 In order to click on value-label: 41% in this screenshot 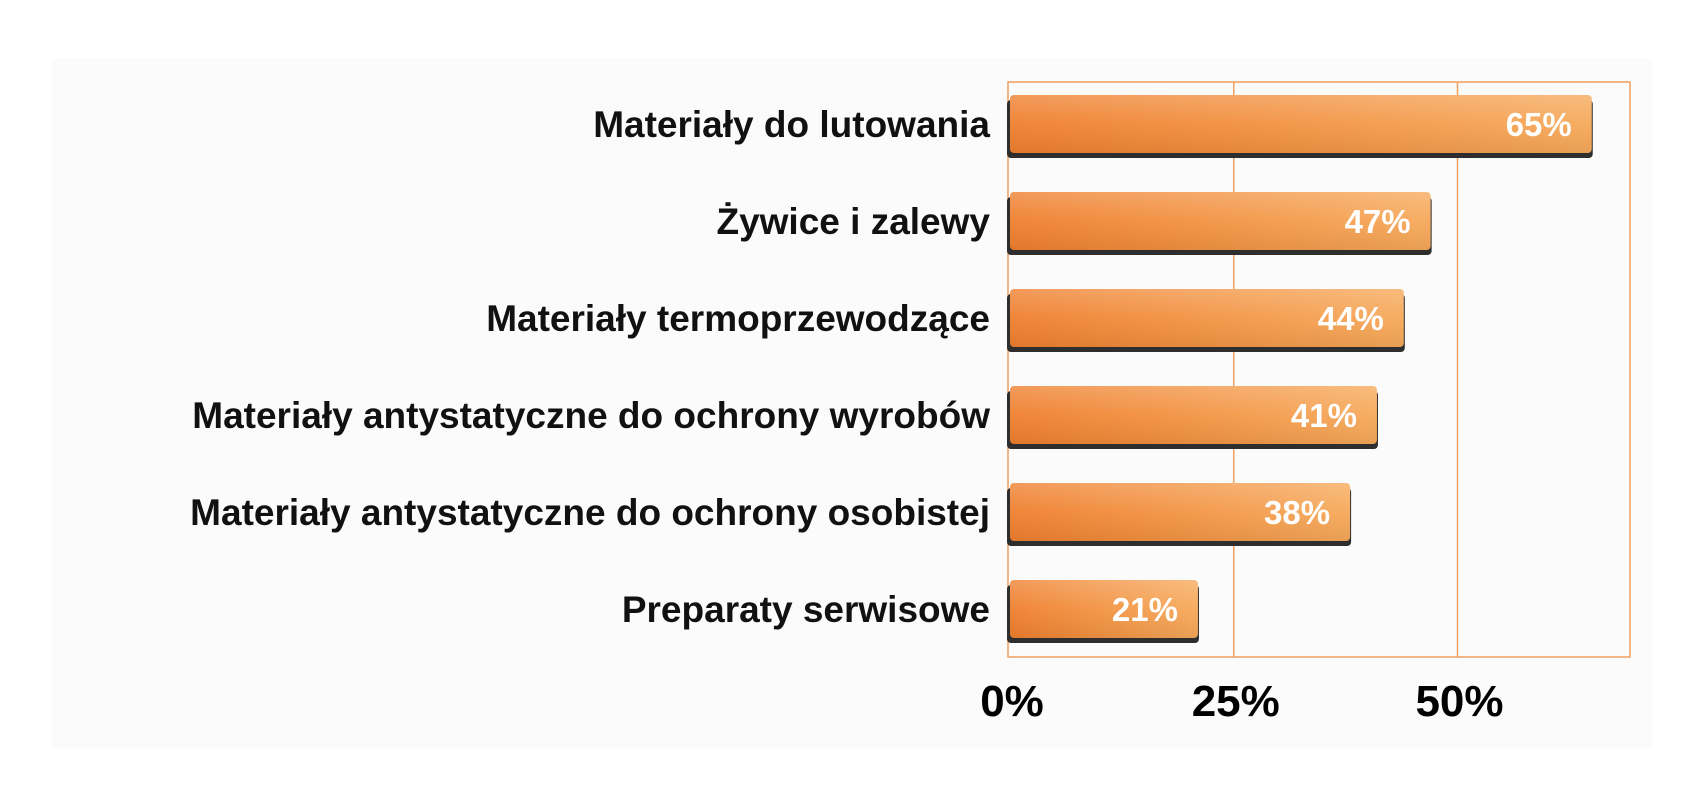, I will do `click(1324, 415)`.